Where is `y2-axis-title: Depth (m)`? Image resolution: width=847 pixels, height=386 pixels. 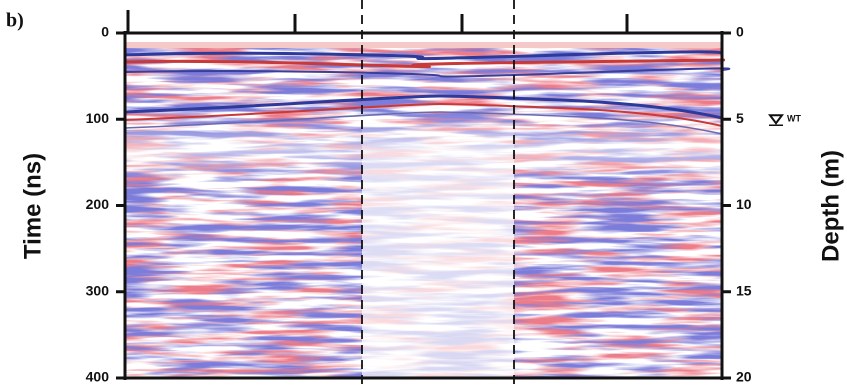 y2-axis-title: Depth (m) is located at coordinates (830, 206).